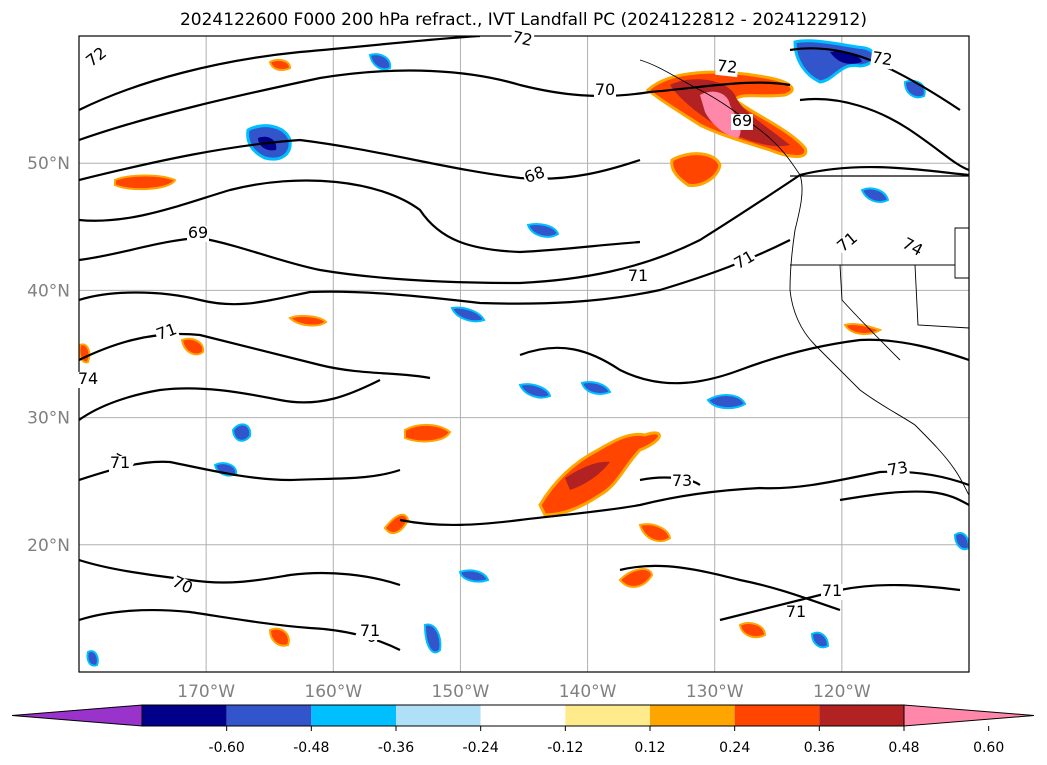  What do you see at coordinates (48, 355) in the screenshot?
I see `latitude-axis: 50°N 40°N 30°N 20°N` at bounding box center [48, 355].